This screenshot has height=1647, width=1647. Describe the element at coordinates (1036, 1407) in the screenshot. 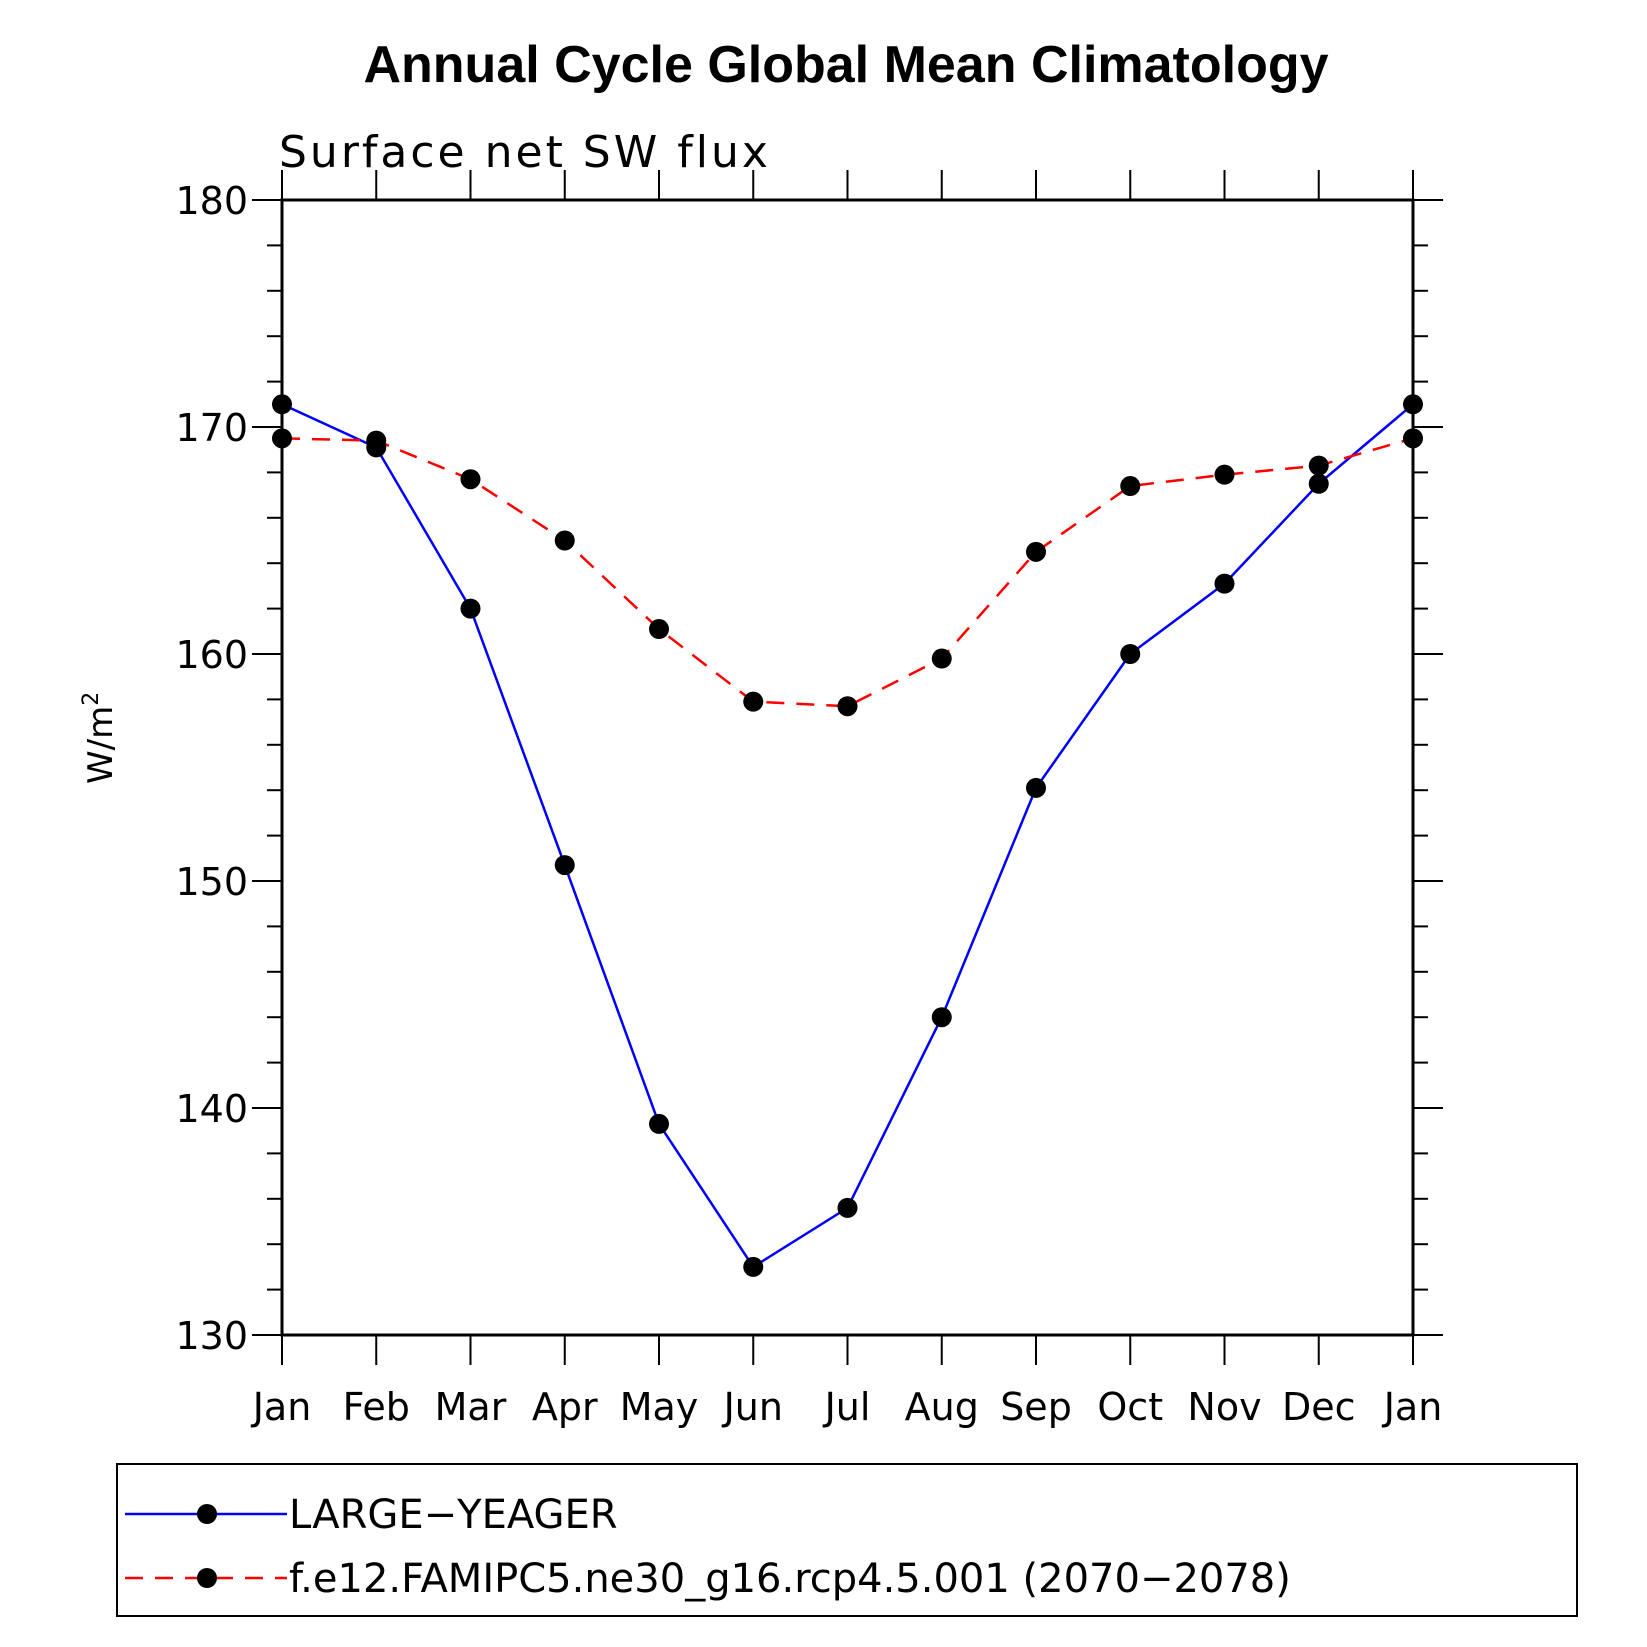

I see `x-tick-label: Sep` at that location.